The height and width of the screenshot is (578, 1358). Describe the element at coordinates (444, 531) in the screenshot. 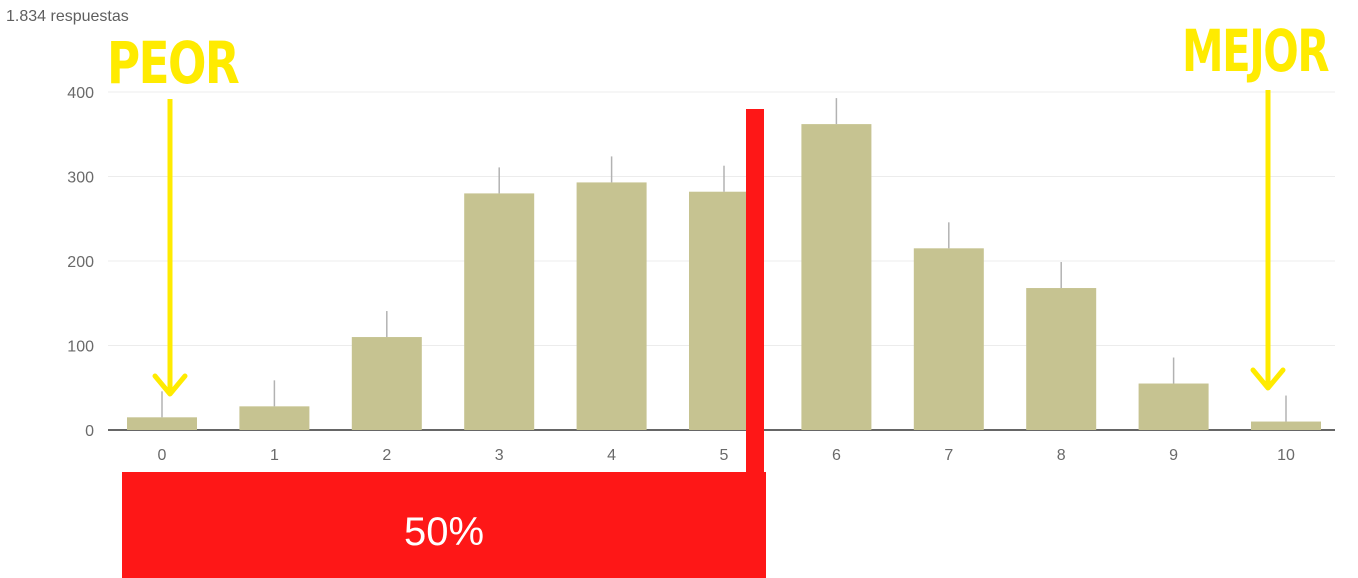

I see `half-label: 50%` at that location.